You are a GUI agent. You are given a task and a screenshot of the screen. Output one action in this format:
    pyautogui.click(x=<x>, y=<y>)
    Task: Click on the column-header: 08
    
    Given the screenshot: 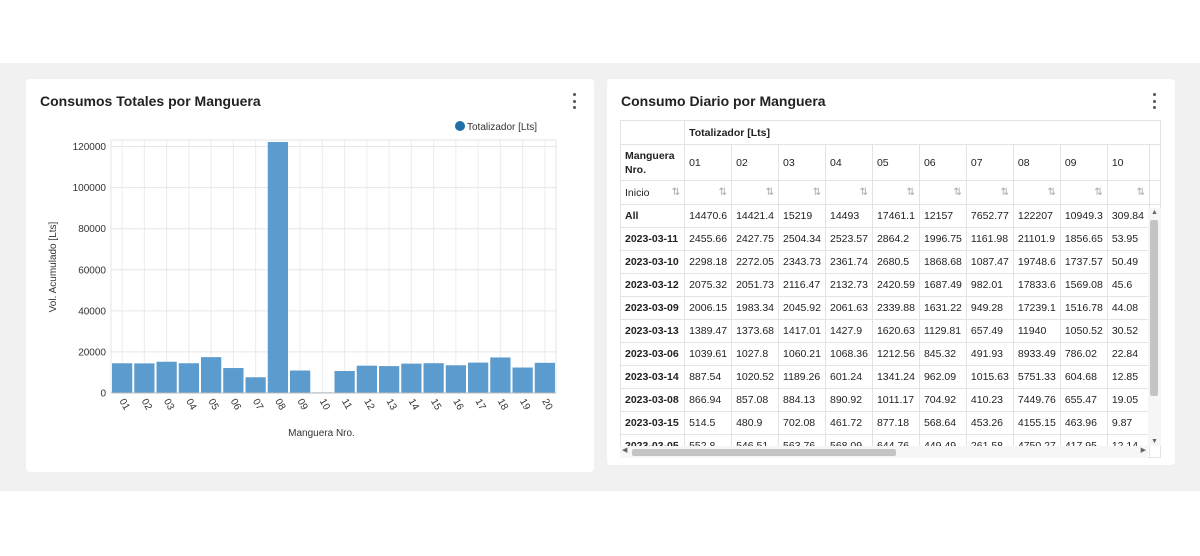 What is the action you would take?
    pyautogui.click(x=1036, y=162)
    